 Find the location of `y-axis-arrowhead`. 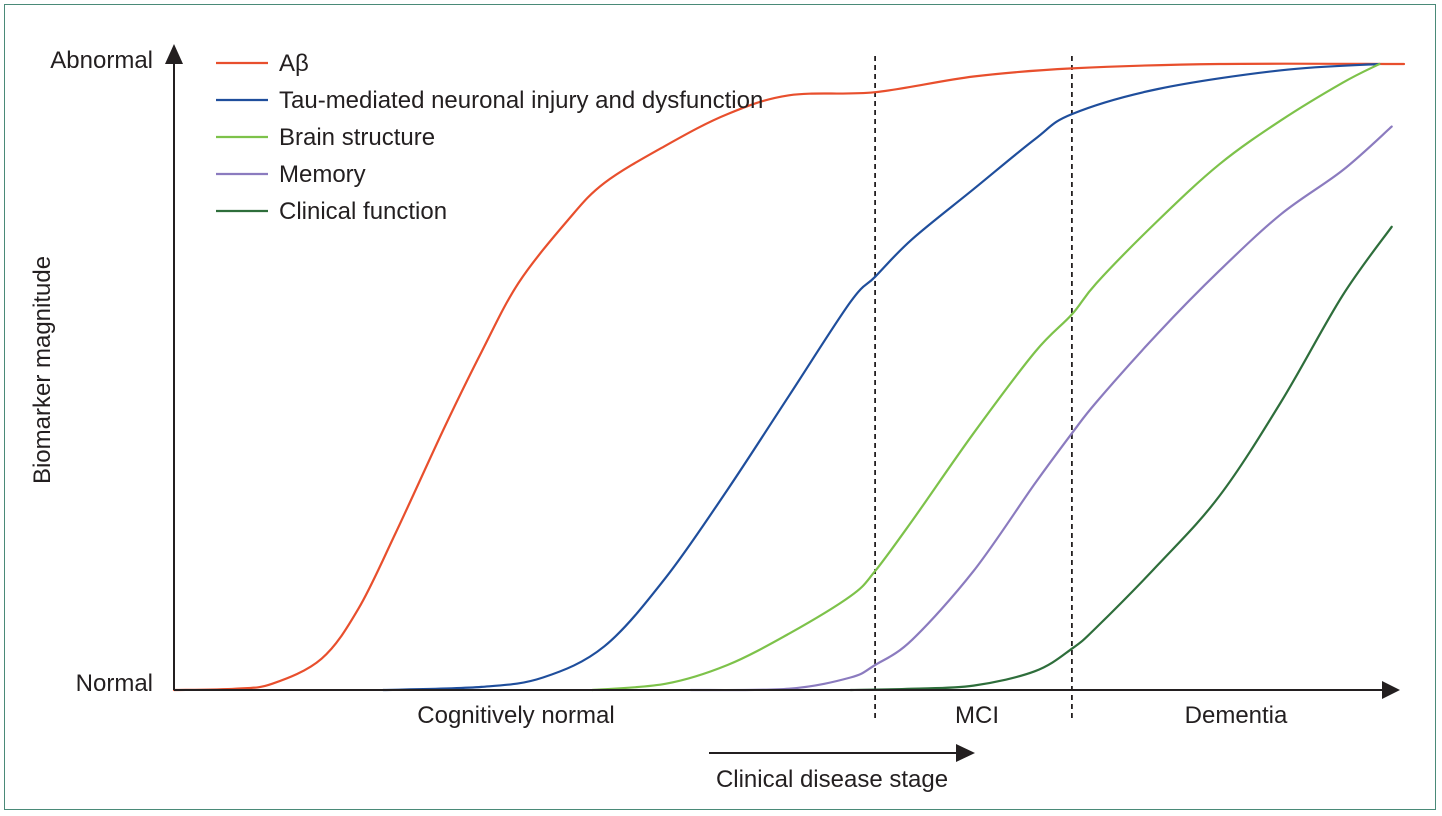

y-axis-arrowhead is located at coordinates (174, 54).